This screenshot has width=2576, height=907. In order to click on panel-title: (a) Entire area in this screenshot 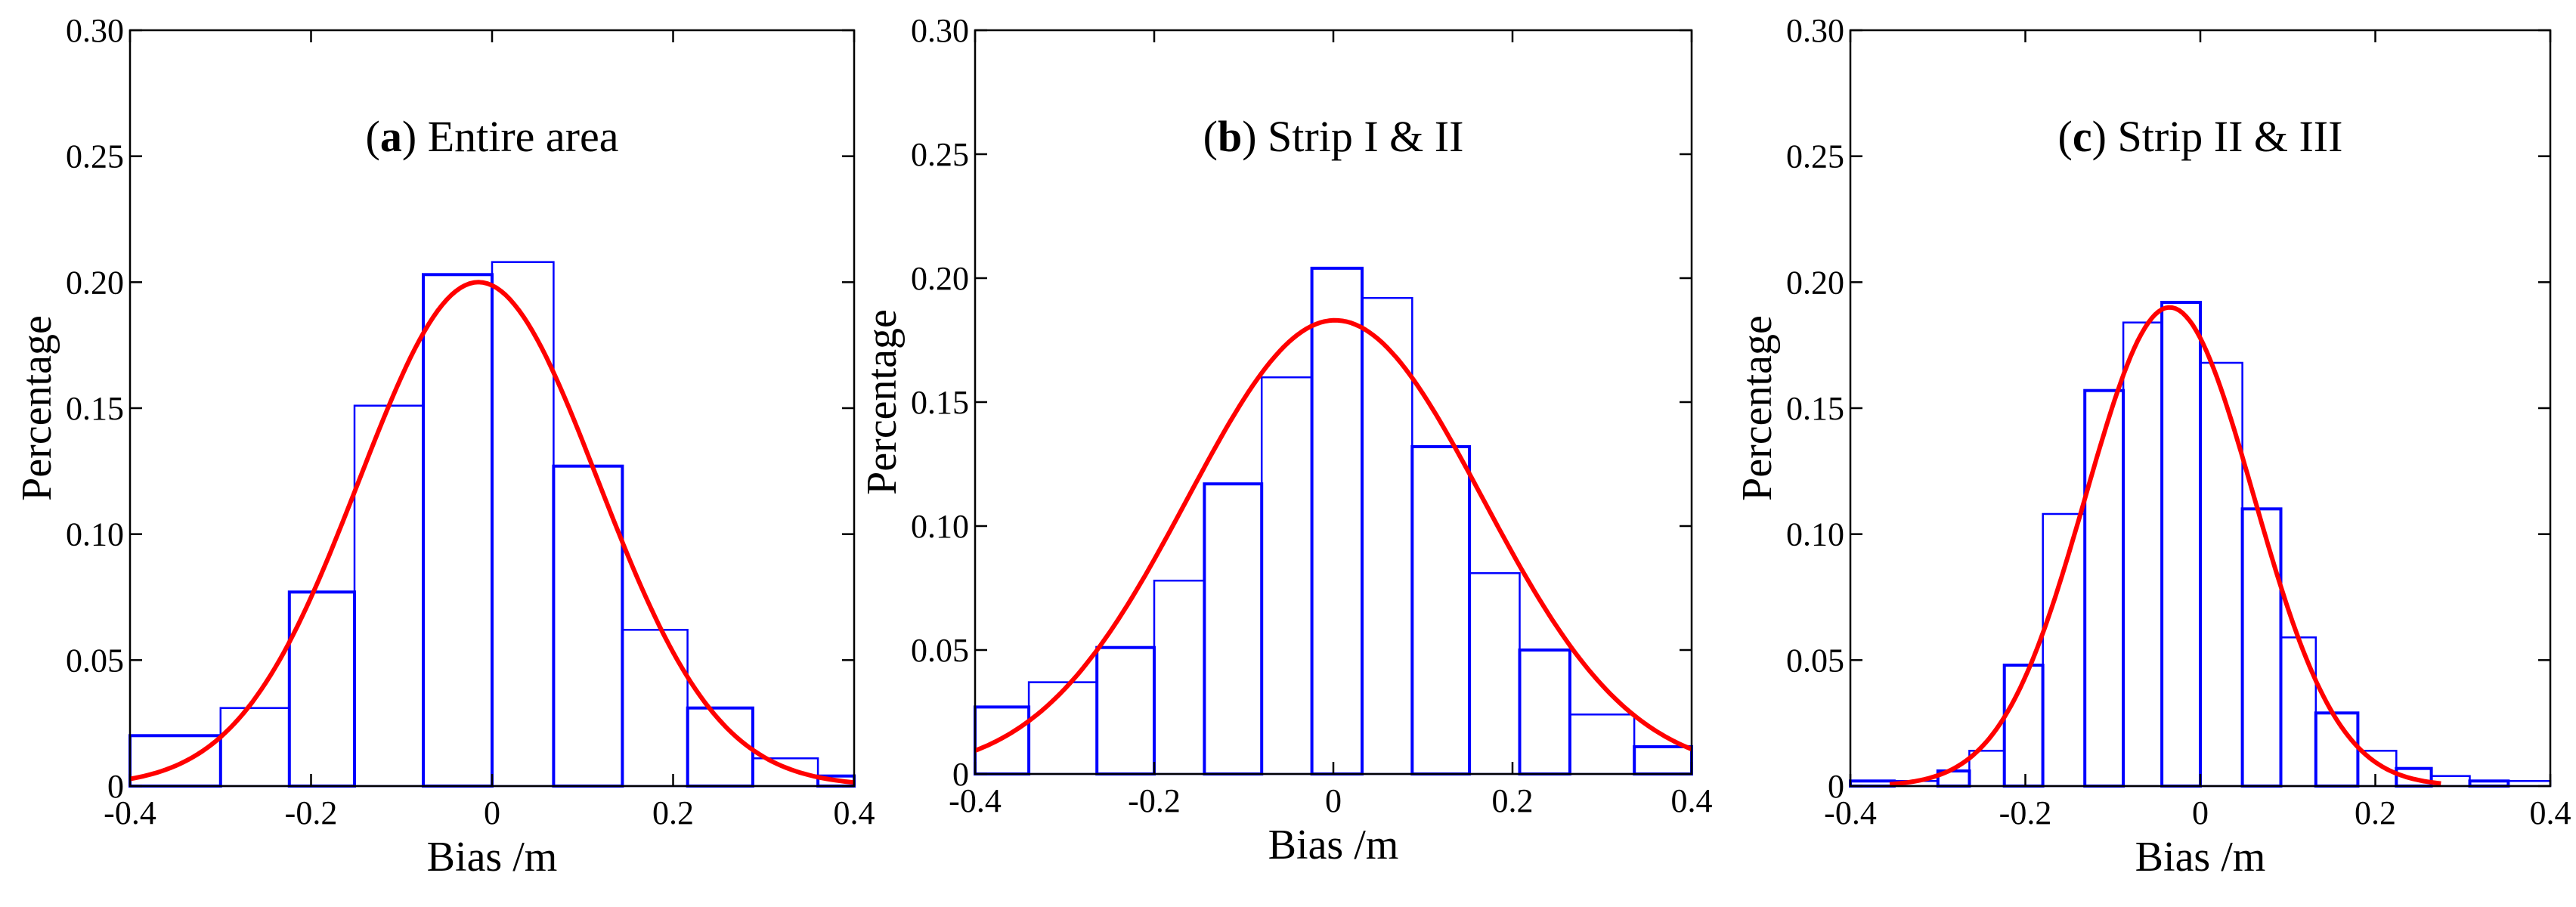, I will do `click(492, 136)`.